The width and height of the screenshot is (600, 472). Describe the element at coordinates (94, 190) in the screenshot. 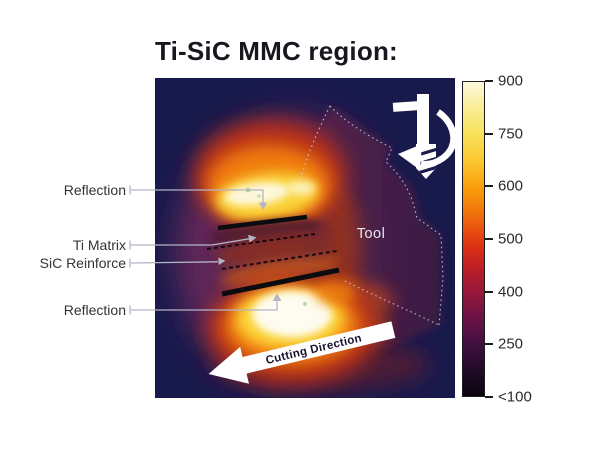

I see `label-reflection-top: Reflection` at that location.